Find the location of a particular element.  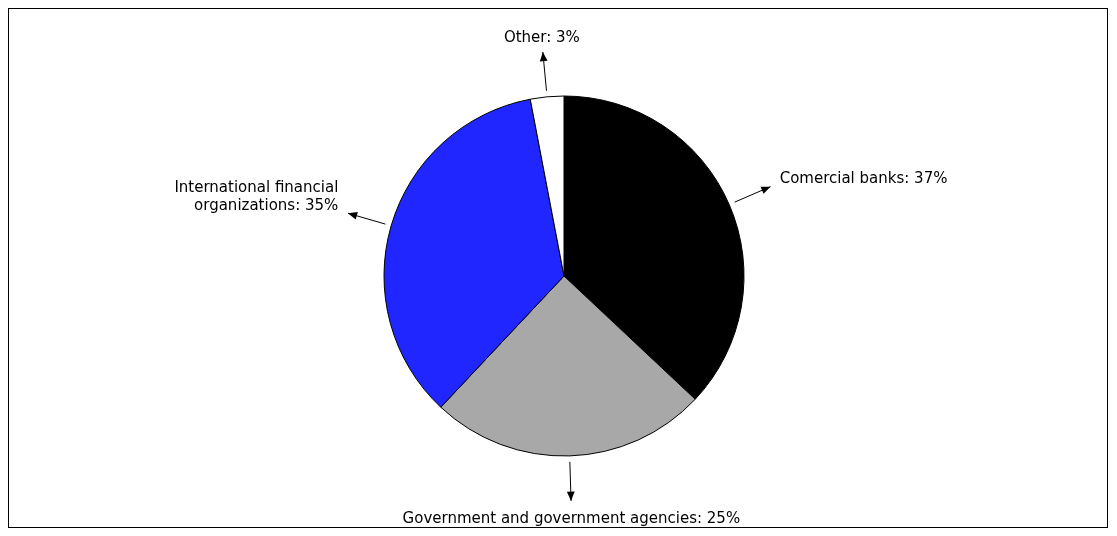

slice-label: International financial organizations: 35% is located at coordinates (256, 196).